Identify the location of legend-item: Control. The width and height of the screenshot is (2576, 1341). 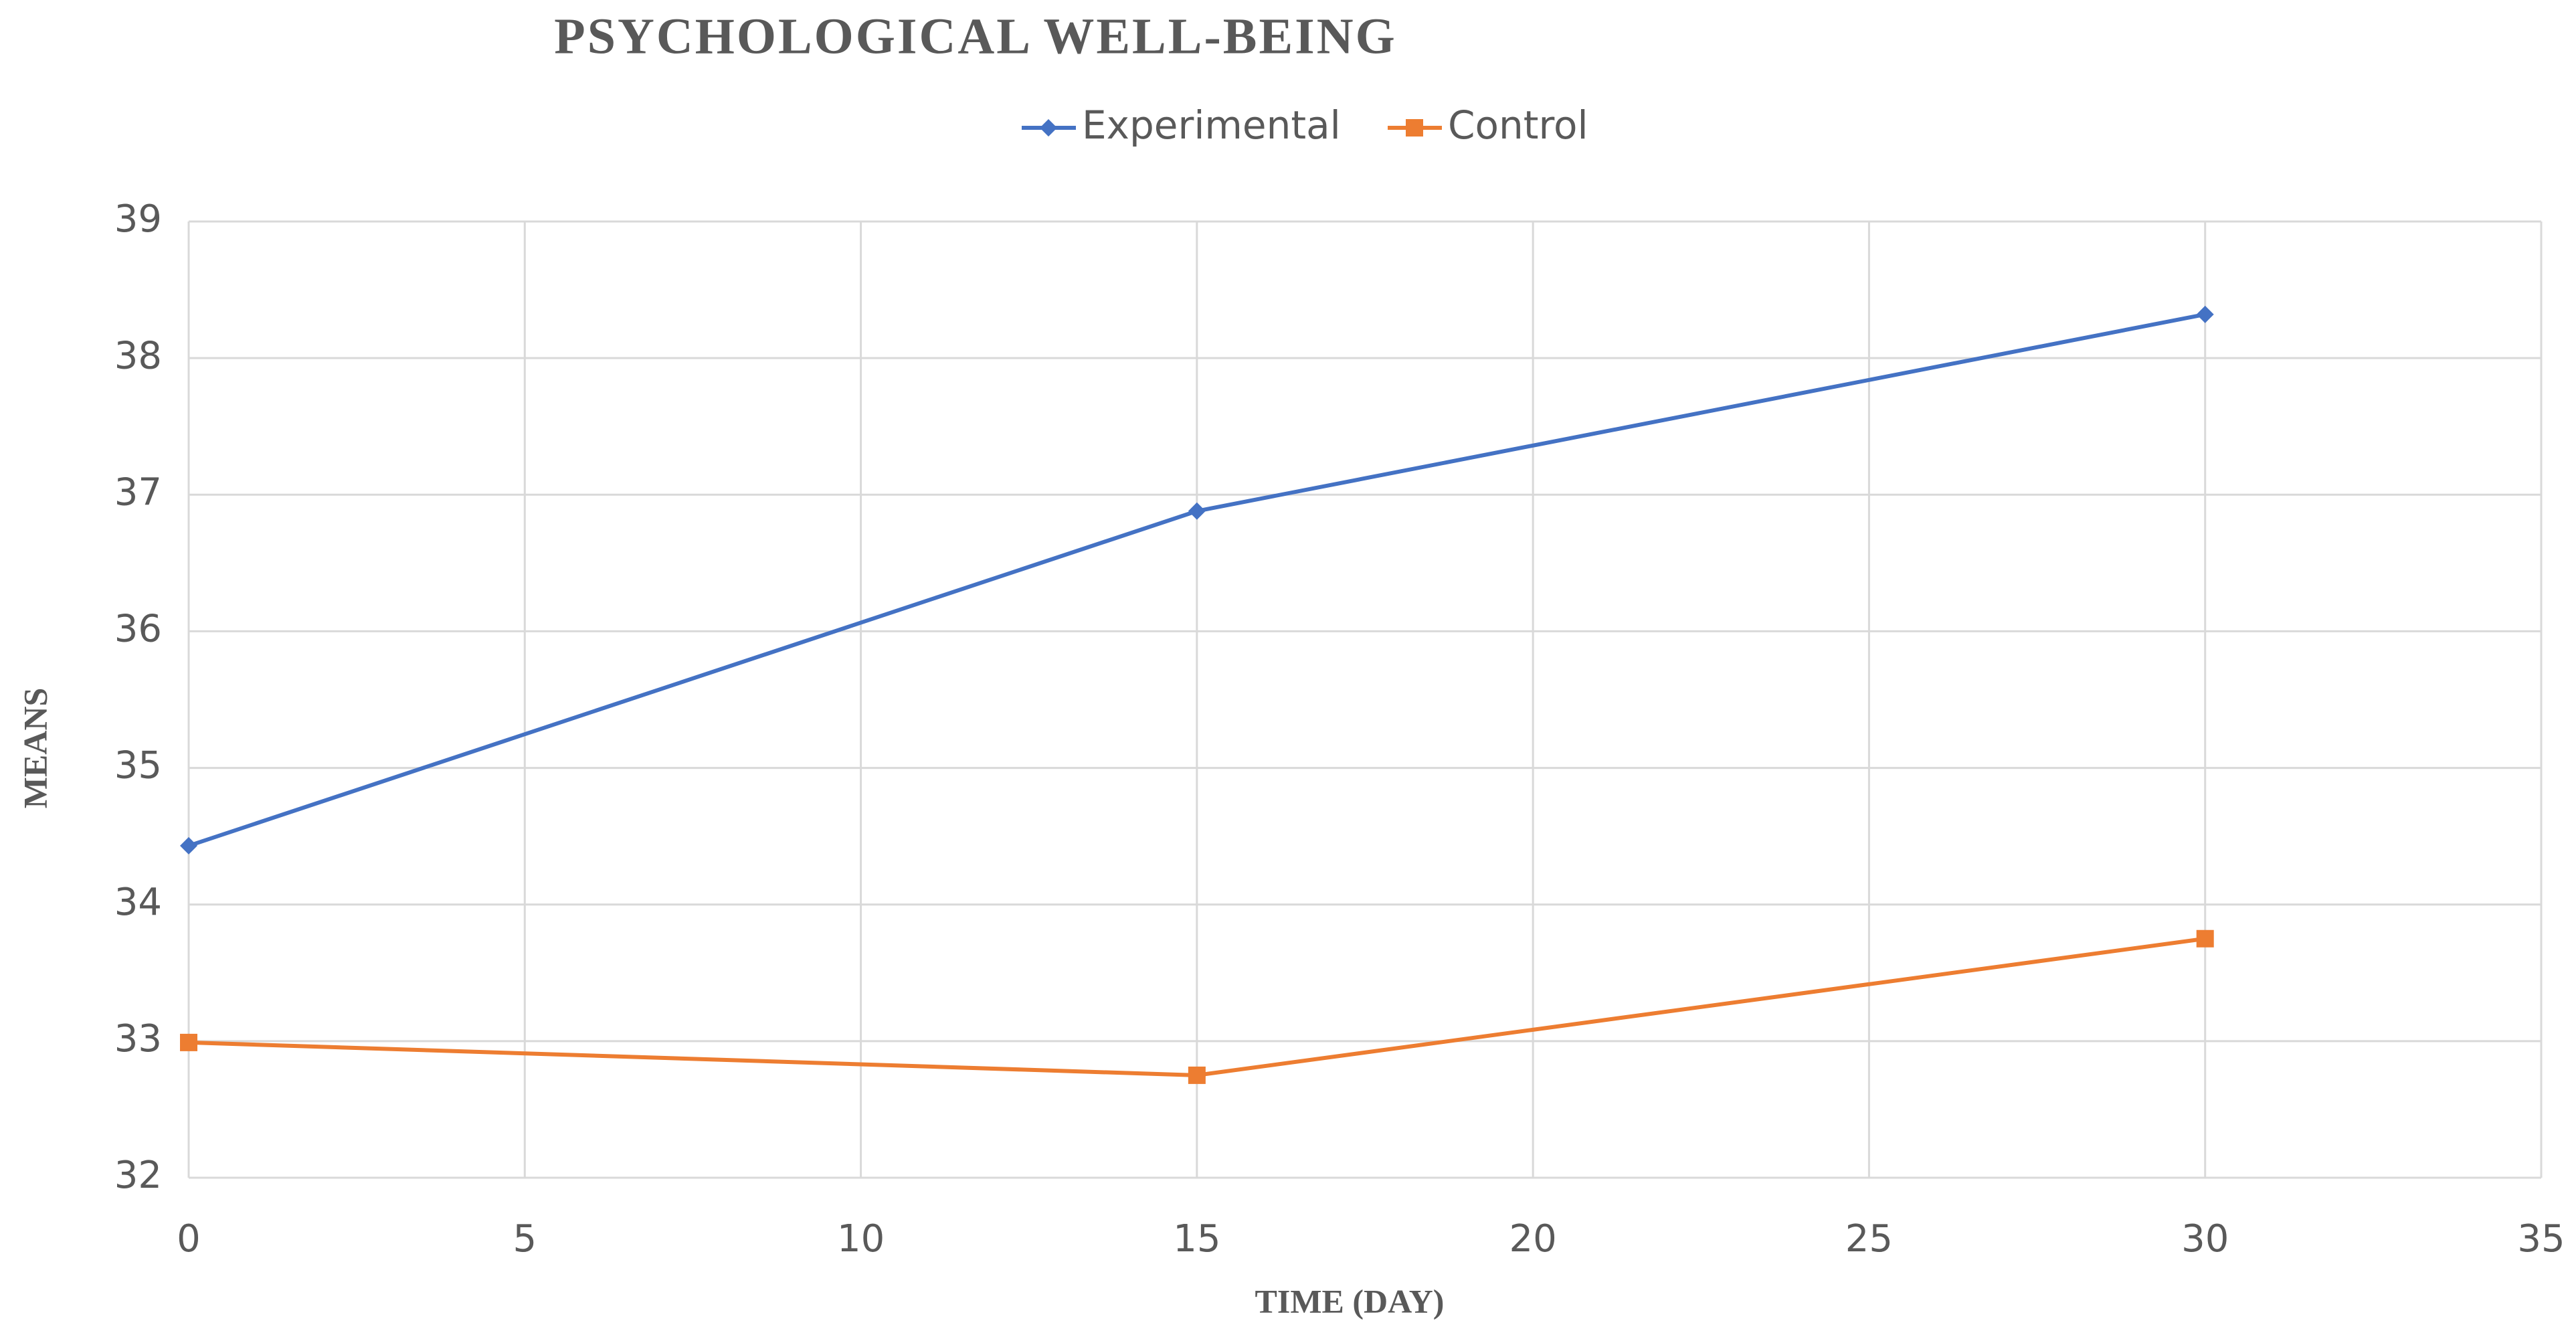
(1488, 125).